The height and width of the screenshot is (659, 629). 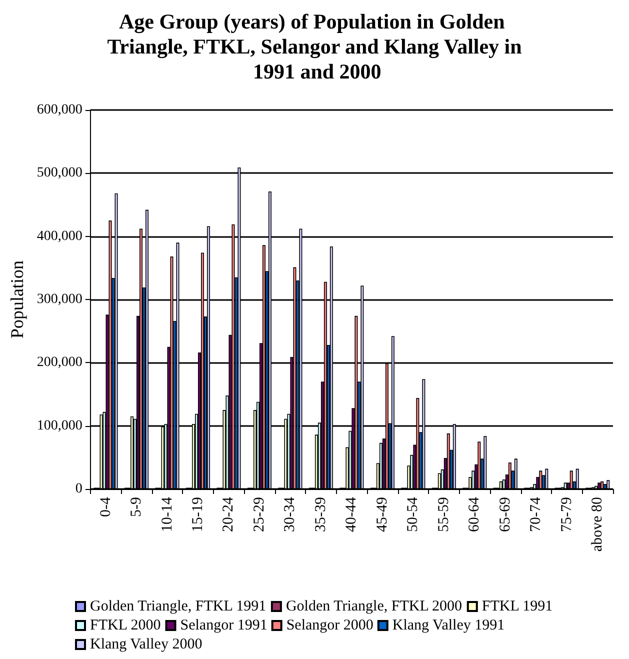 What do you see at coordinates (59, 426) in the screenshot?
I see `y-tick-label: 100,000` at bounding box center [59, 426].